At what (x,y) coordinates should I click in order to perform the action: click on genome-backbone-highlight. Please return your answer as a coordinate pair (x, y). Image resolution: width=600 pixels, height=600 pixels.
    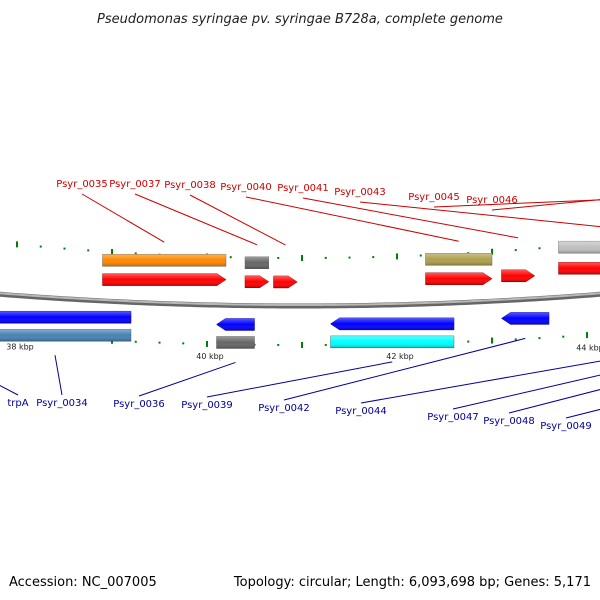
    Looking at the image, I should click on (300, 299).